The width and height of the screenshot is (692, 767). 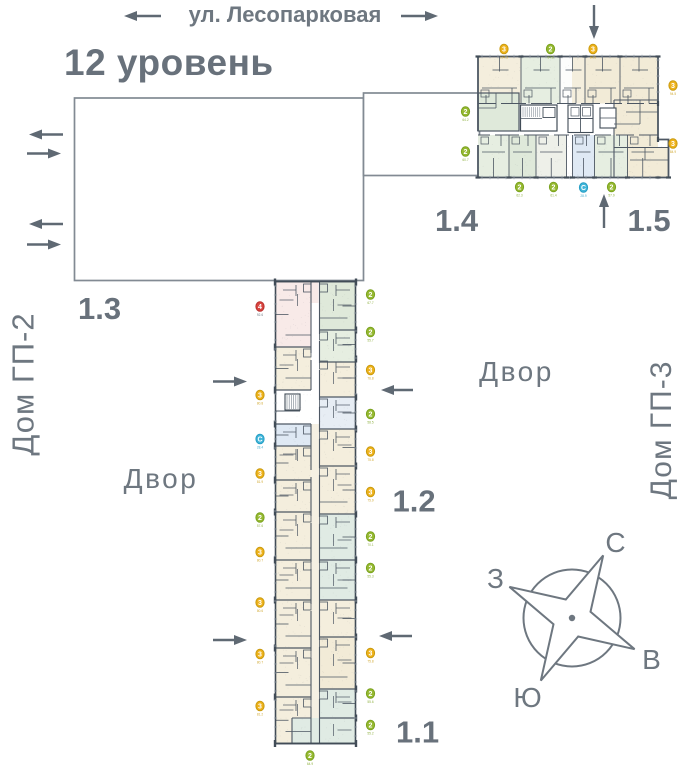 What do you see at coordinates (553, 196) in the screenshot?
I see `svg-text: 61.4` at bounding box center [553, 196].